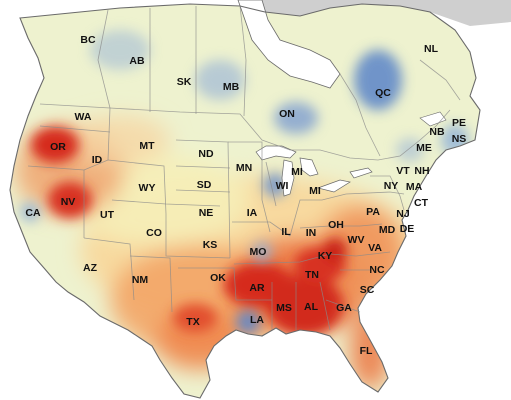 The image size is (511, 400). I want to click on label-id: ID, so click(97, 160).